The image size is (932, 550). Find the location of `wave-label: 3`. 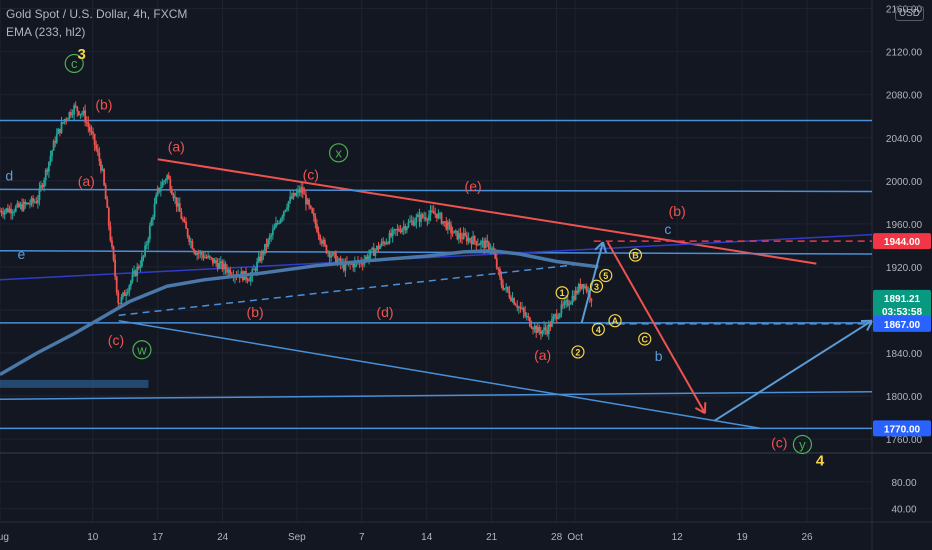

wave-label: 3 is located at coordinates (596, 287).